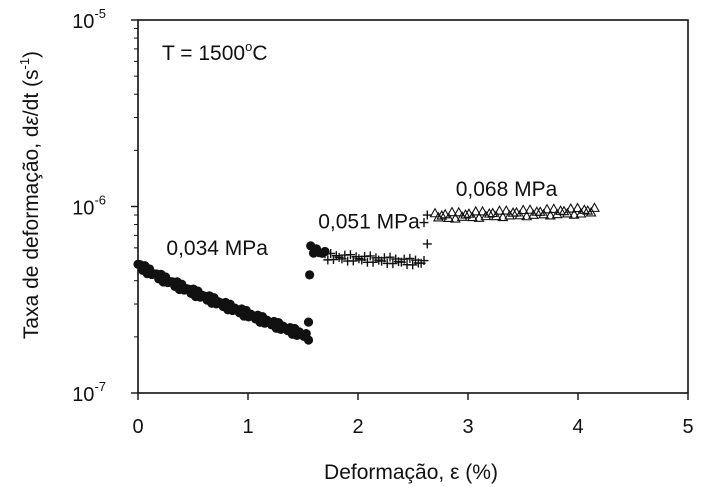  Describe the element at coordinates (387, 472) in the screenshot. I see `x-axis-title-main: Deformação,` at that location.